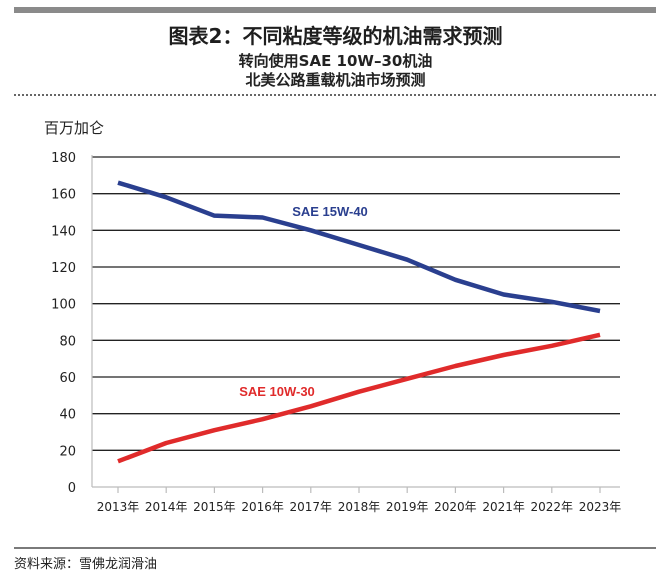 The image size is (671, 576). What do you see at coordinates (262, 507) in the screenshot?
I see `x-tick-label: 2016年` at bounding box center [262, 507].